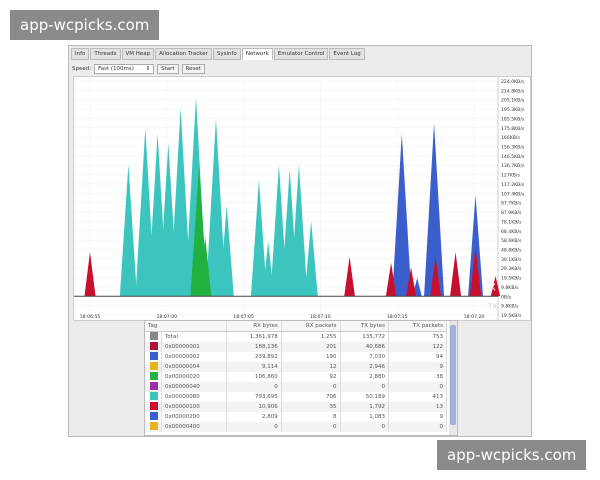  I want to click on table-cell: 0x00000020, so click(194, 376).